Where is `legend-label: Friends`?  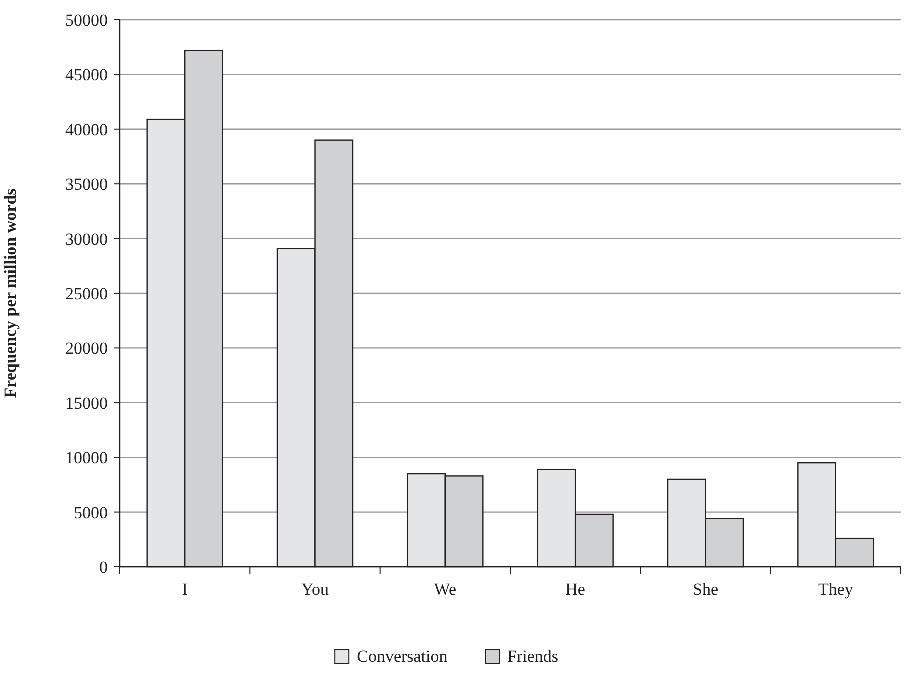
legend-label: Friends is located at coordinates (533, 656).